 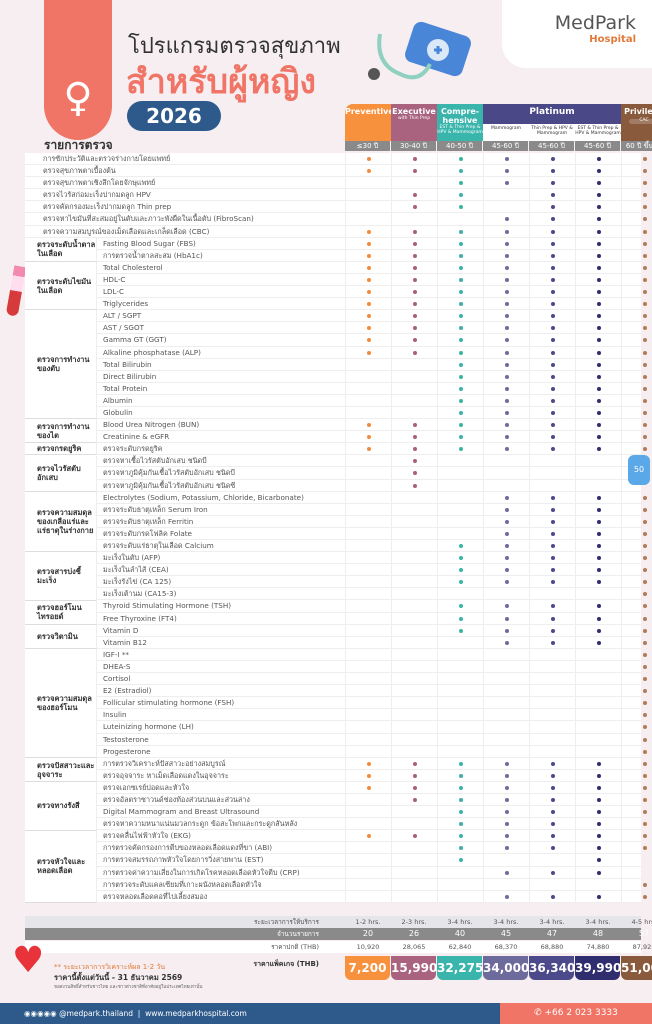 What do you see at coordinates (336, 328) in the screenshot?
I see `table-row: AST / SGOT` at bounding box center [336, 328].